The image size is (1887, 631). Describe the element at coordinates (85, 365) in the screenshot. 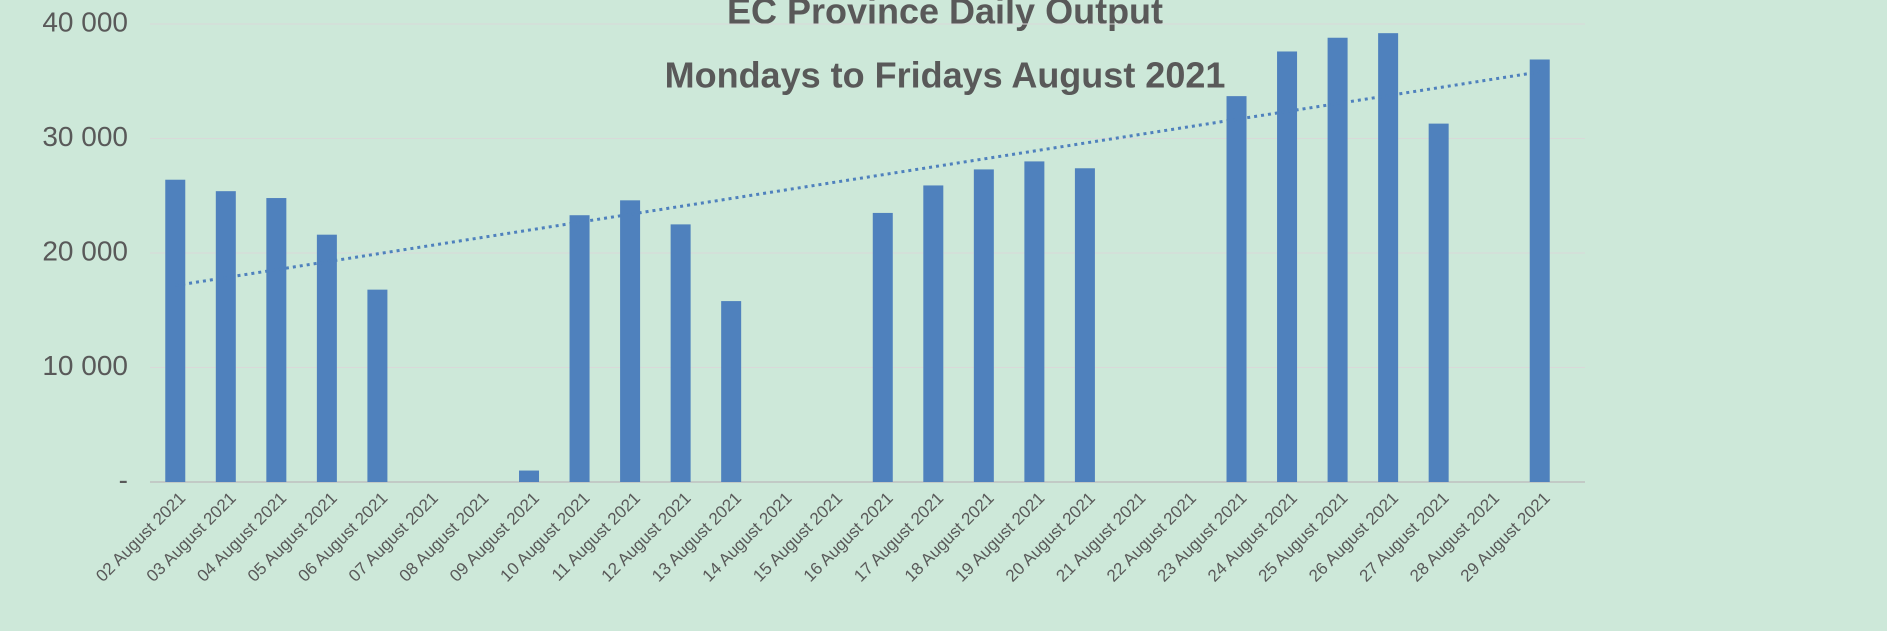

I see `y-tick-label: 10 000` at that location.